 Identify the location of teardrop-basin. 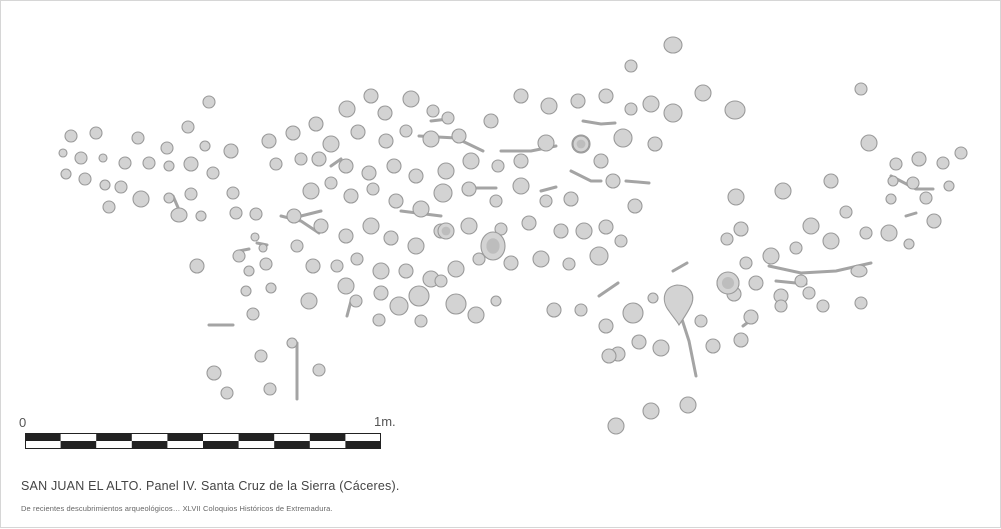
(678, 305).